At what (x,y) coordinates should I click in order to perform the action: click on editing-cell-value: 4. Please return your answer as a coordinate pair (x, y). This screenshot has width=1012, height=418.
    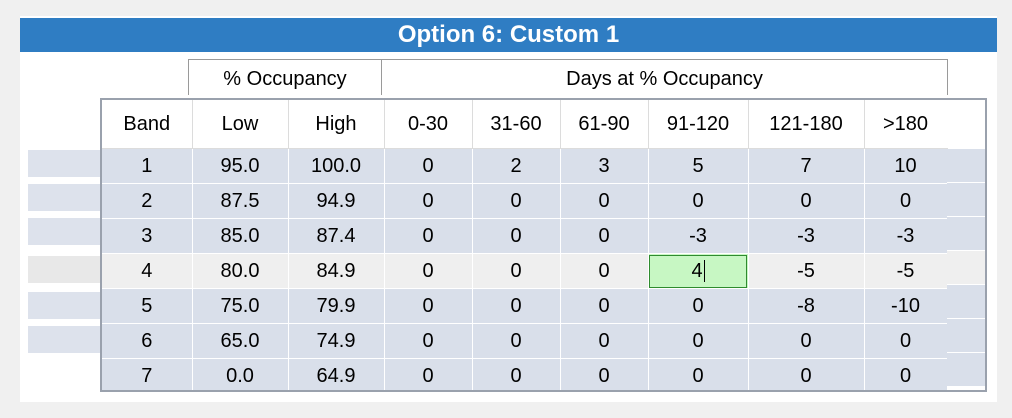
    Looking at the image, I should click on (697, 270).